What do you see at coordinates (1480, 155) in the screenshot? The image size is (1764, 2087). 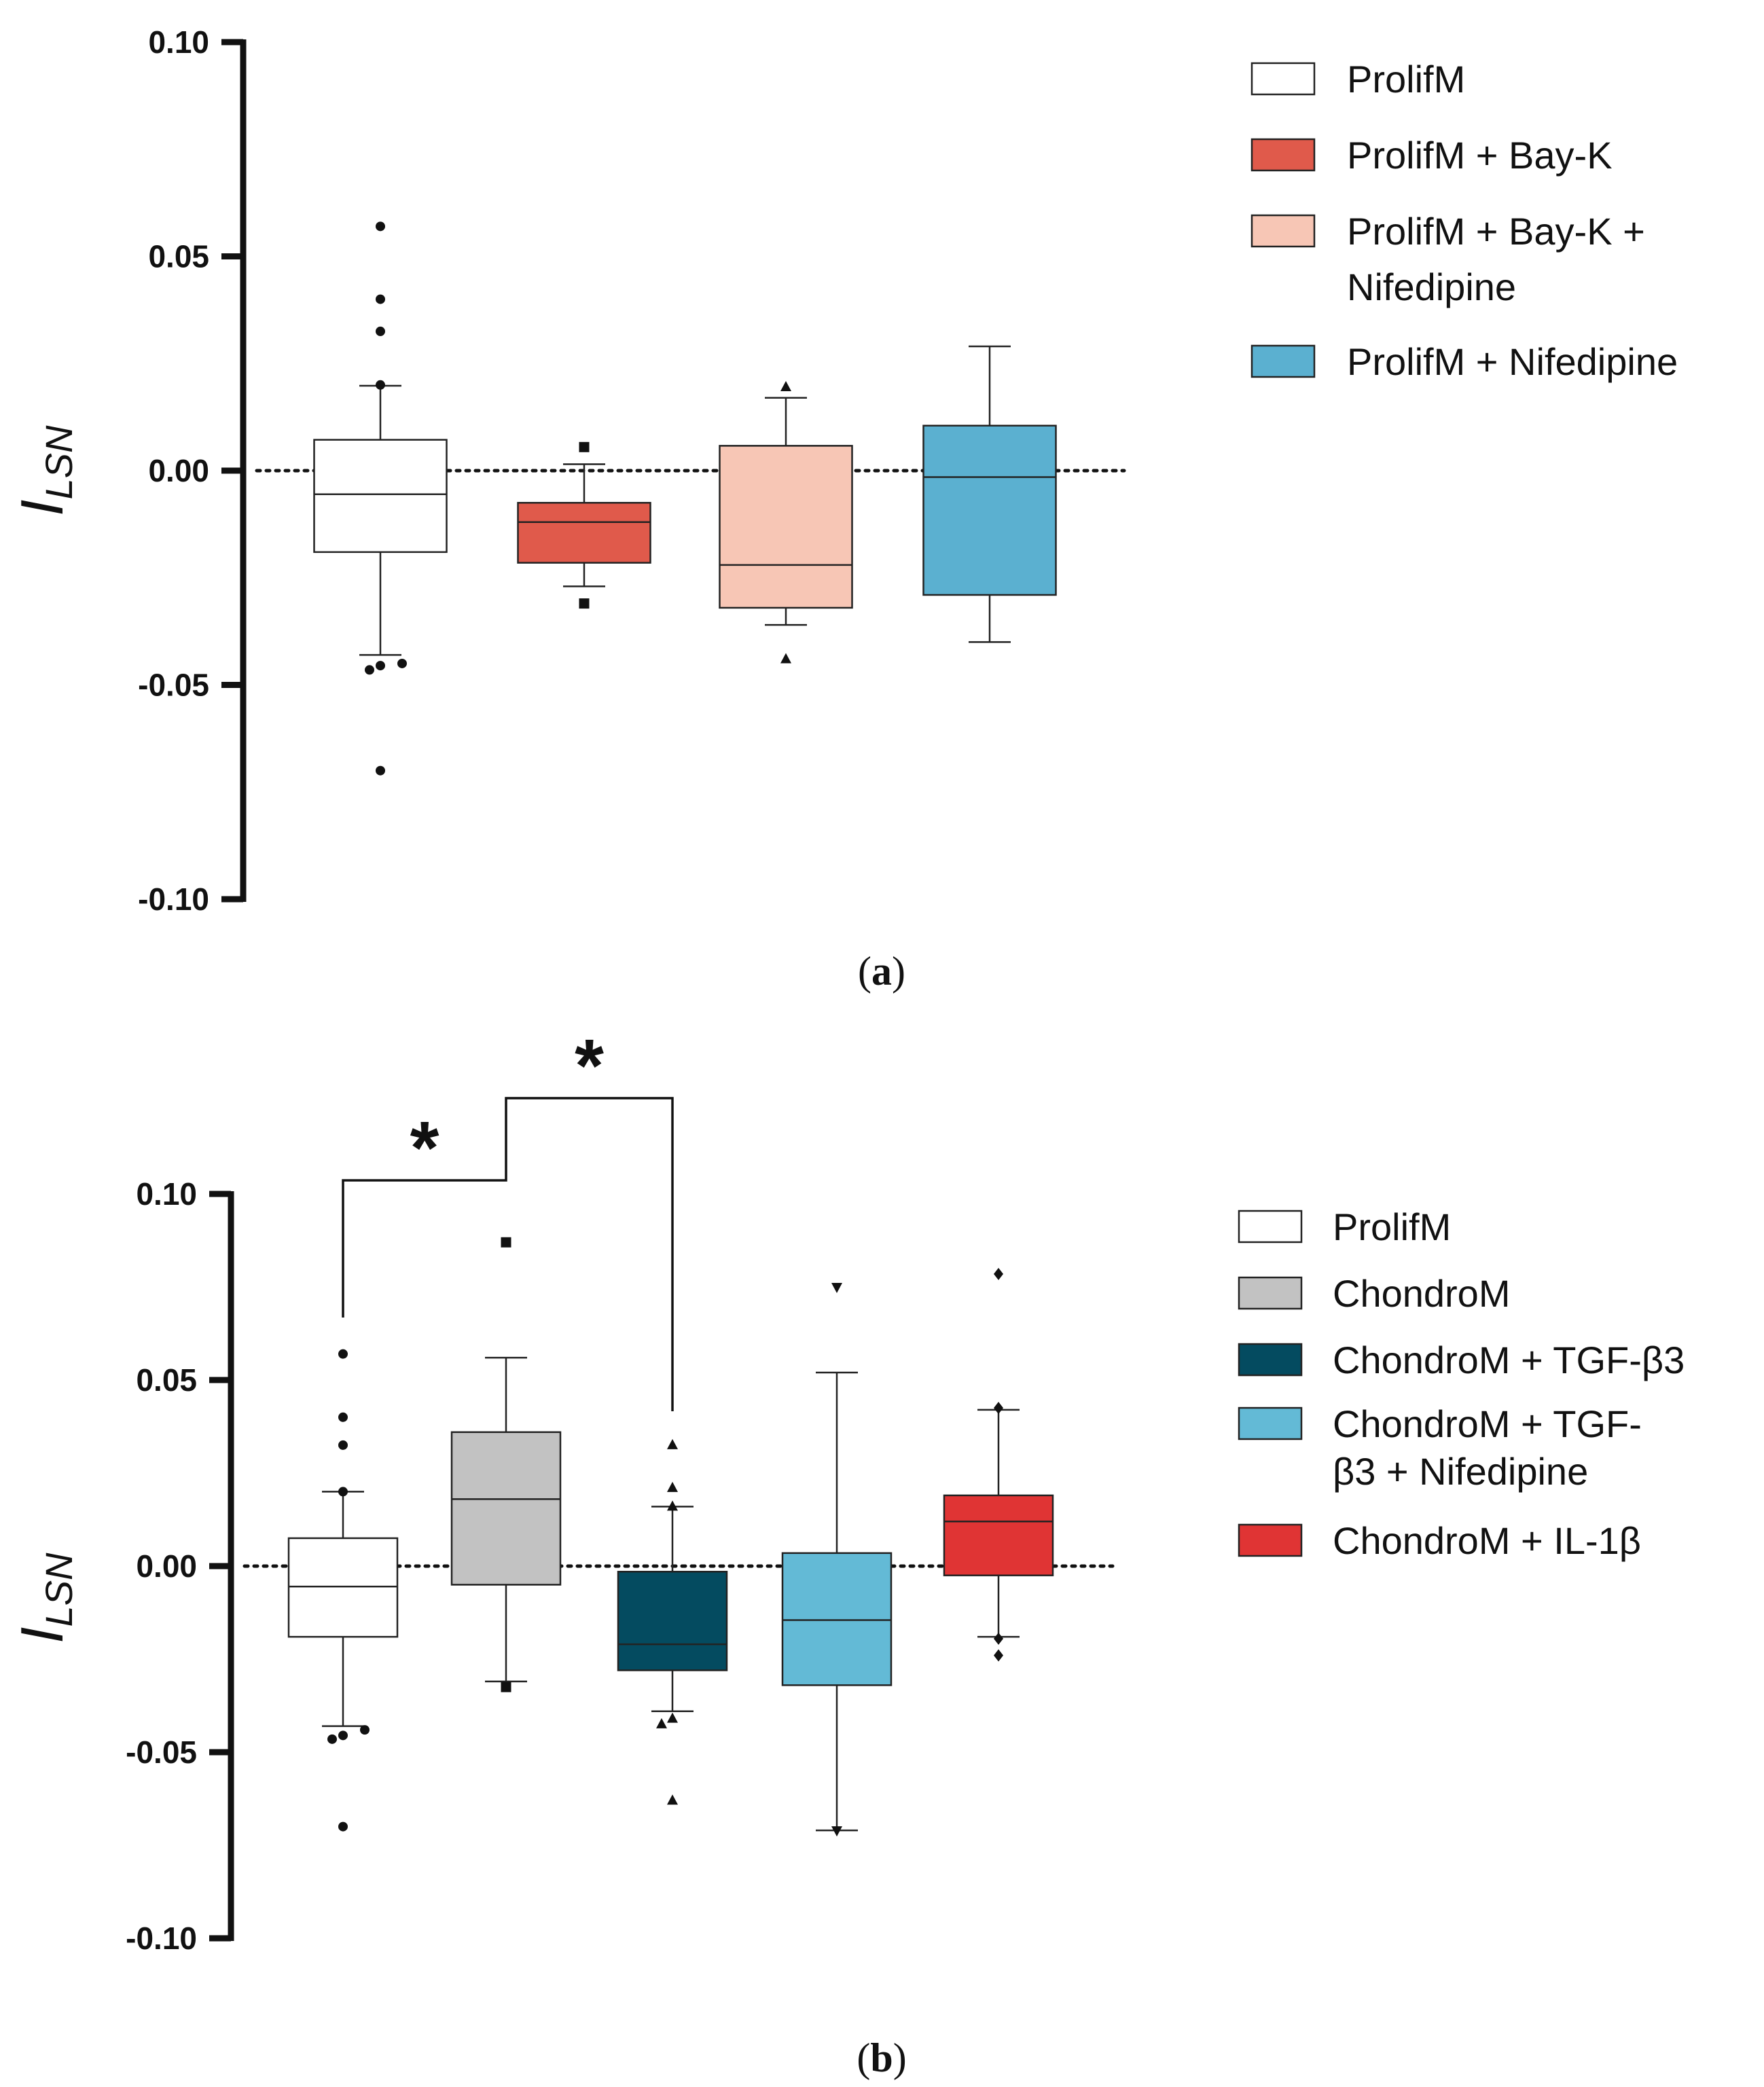 I see `legend-label: ProlifM + Bay-K` at bounding box center [1480, 155].